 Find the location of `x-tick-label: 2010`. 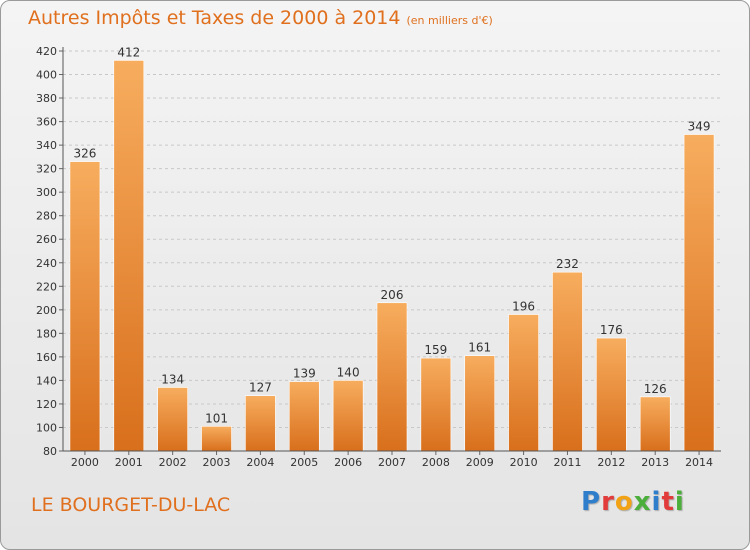

x-tick-label: 2010 is located at coordinates (524, 462).